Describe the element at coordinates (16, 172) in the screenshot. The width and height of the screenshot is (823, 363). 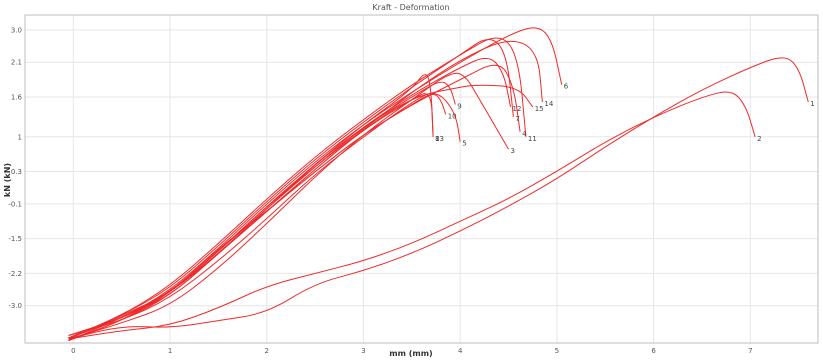
I see `y-tick-label: 0.3` at that location.